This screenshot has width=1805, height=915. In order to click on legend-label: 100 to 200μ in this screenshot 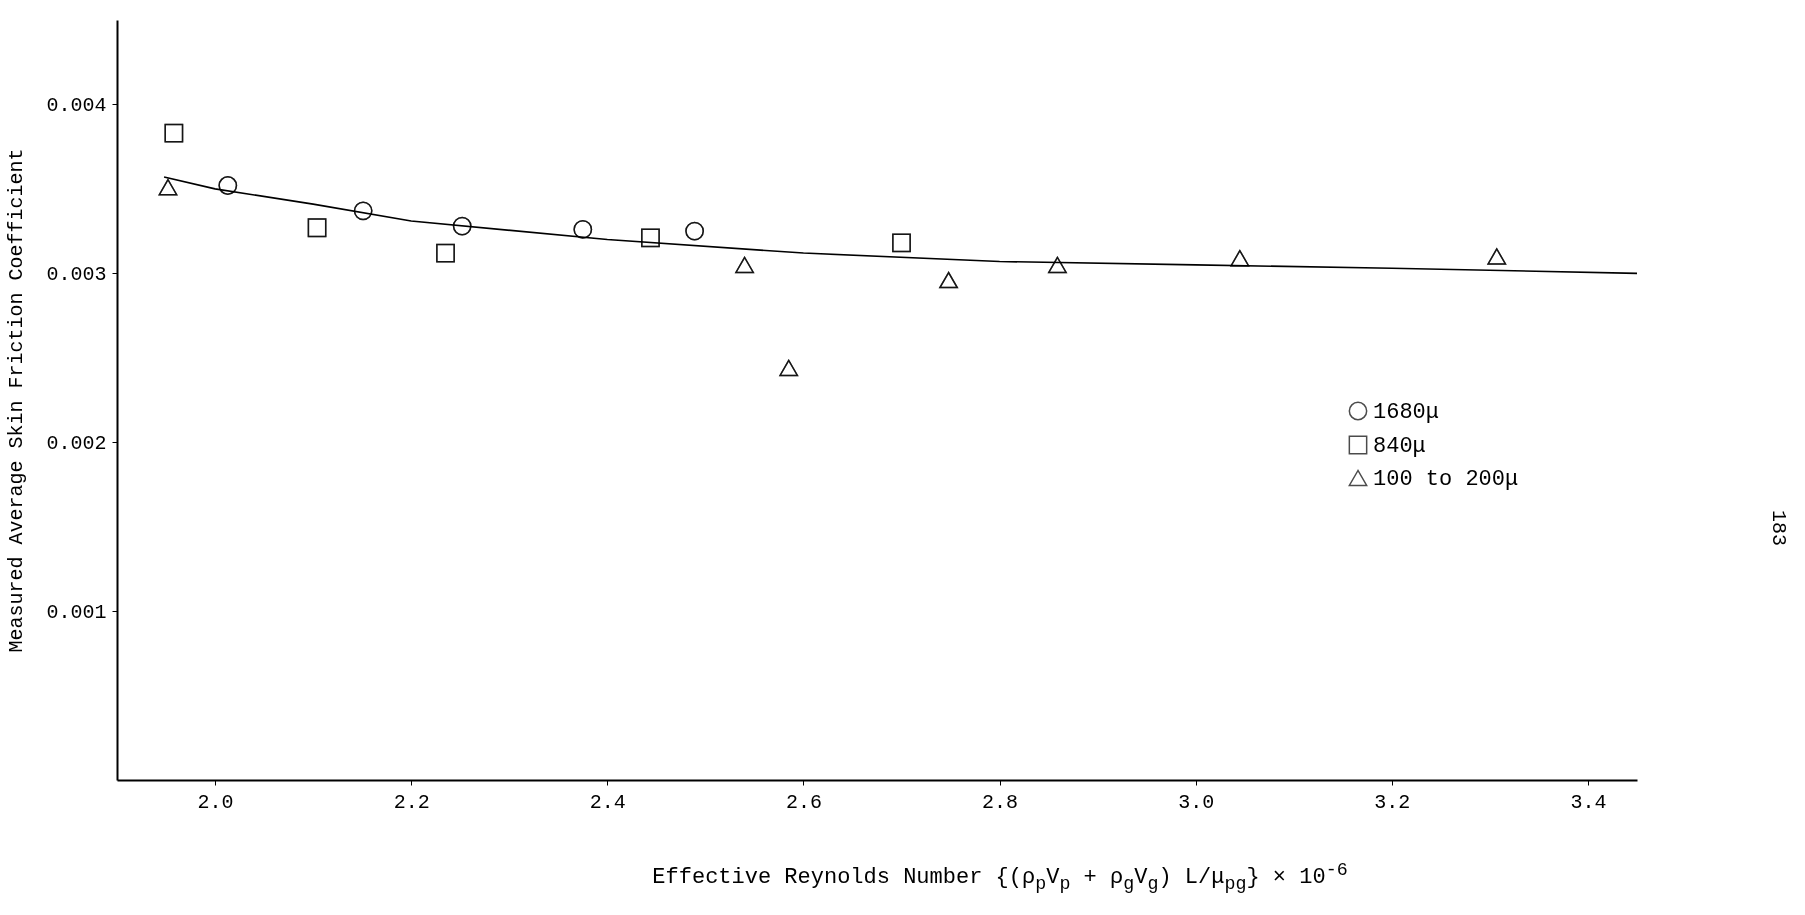, I will do `click(1446, 479)`.